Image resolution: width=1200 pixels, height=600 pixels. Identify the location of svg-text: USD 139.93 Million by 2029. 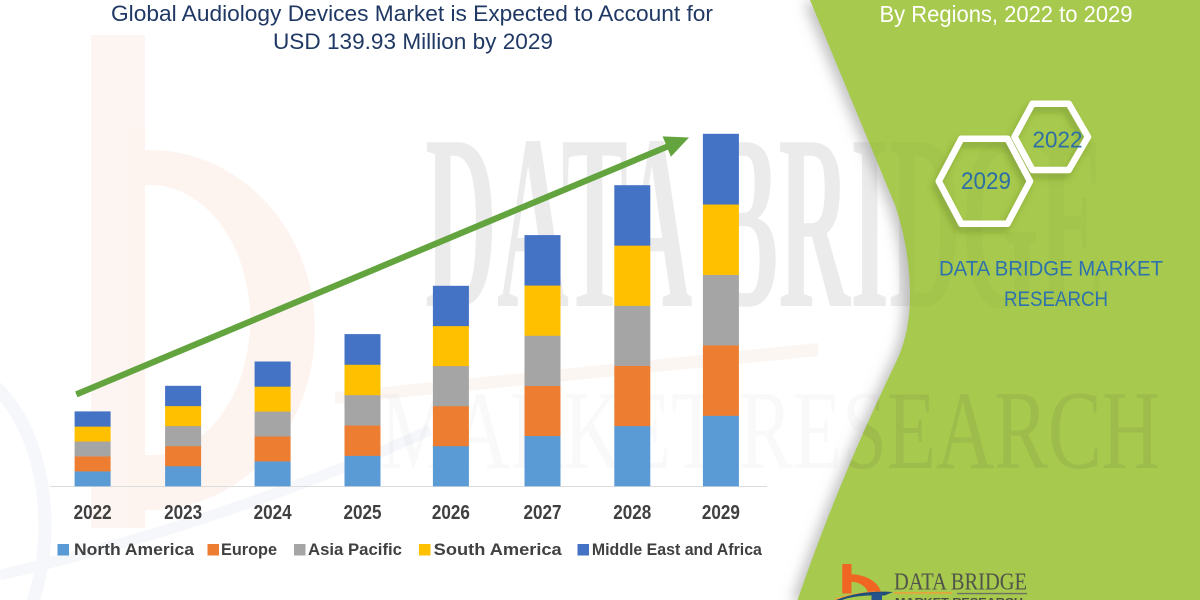
(413, 41).